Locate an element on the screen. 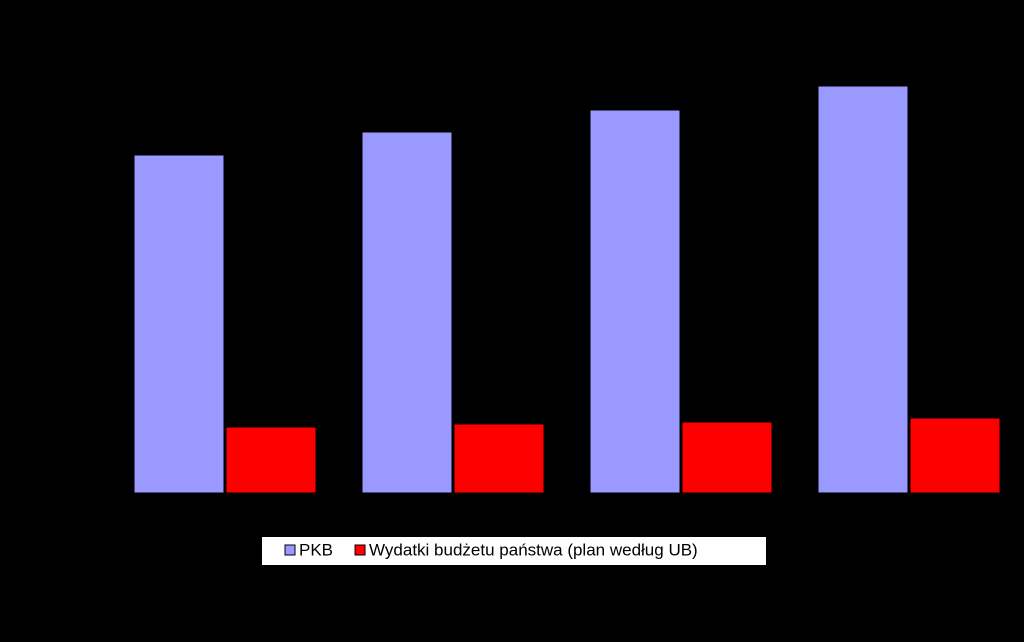 This screenshot has width=1024, height=642. legend-box is located at coordinates (514, 551).